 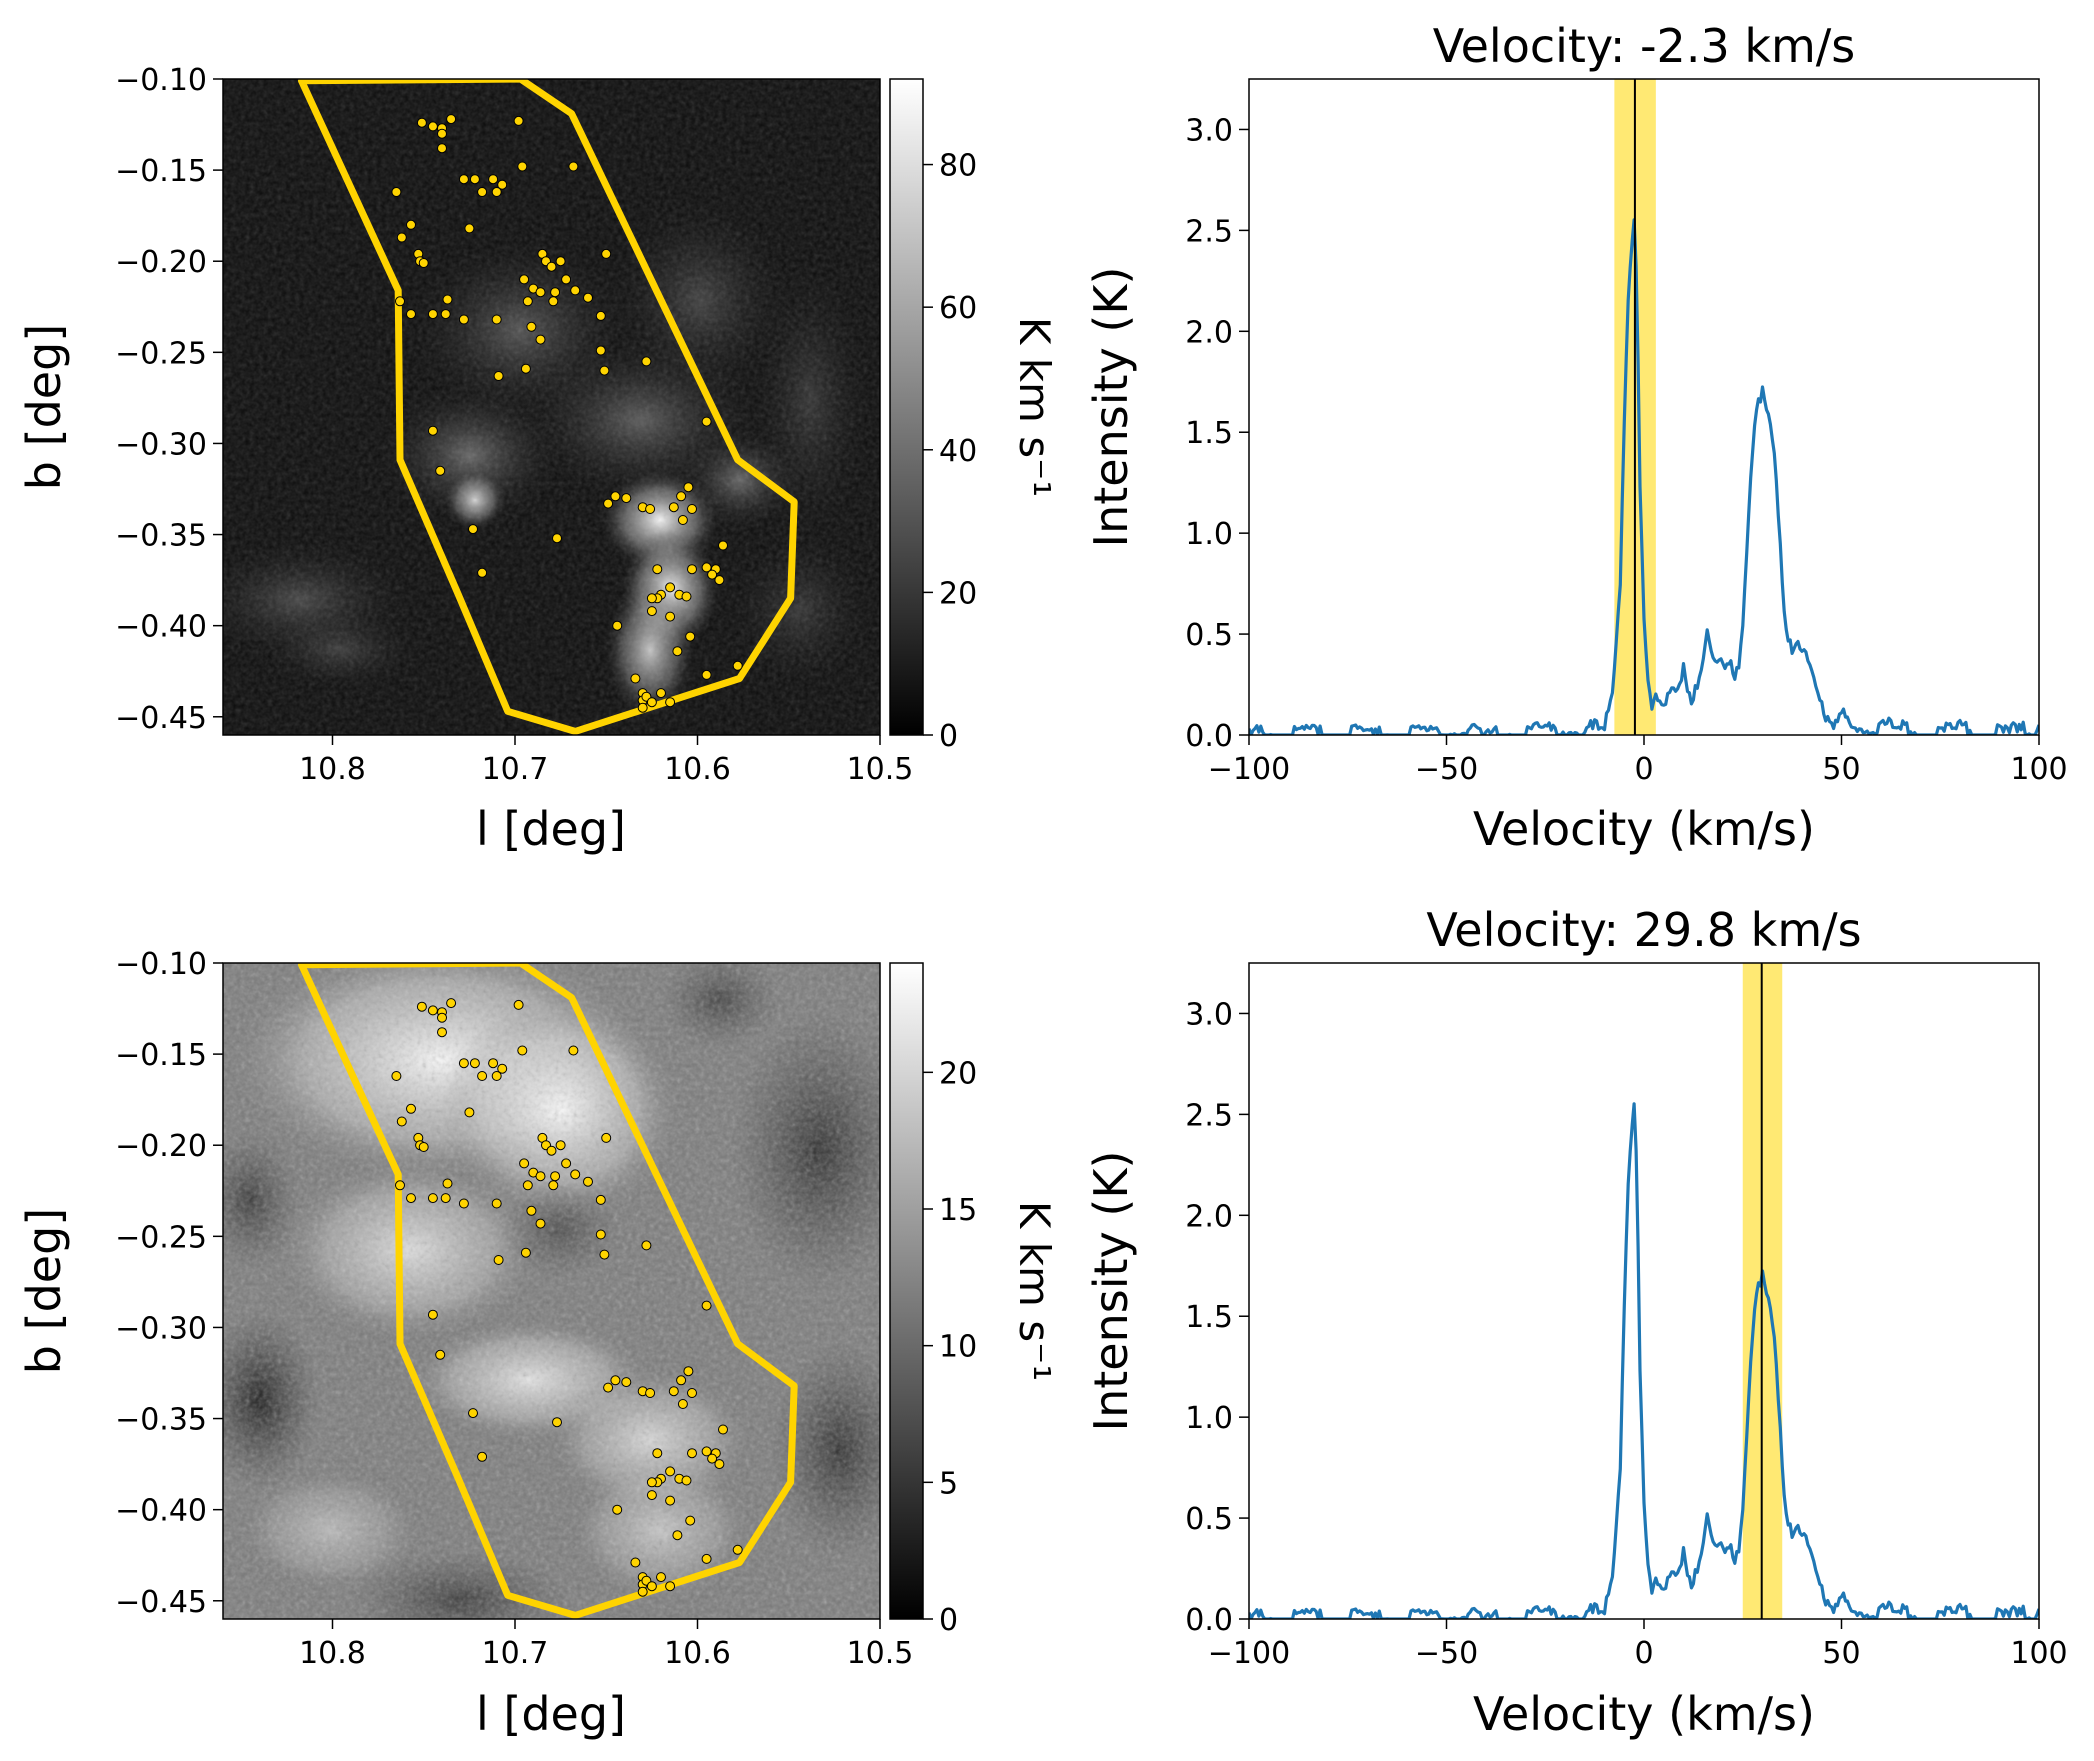 What do you see at coordinates (161, 627) in the screenshot?
I see `y-tick-label: −0.40` at bounding box center [161, 627].